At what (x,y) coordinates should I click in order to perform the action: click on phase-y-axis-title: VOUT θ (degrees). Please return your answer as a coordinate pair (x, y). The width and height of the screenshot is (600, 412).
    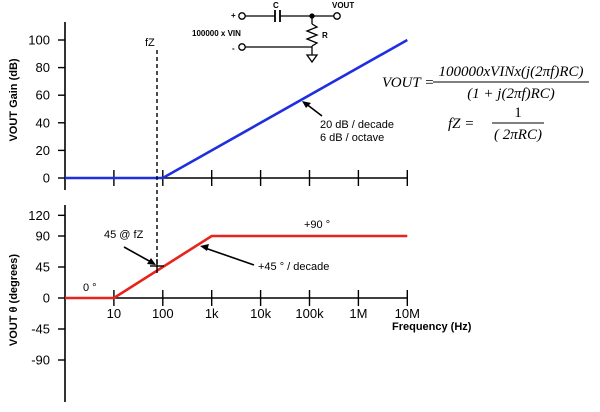
    Looking at the image, I should click on (14, 300).